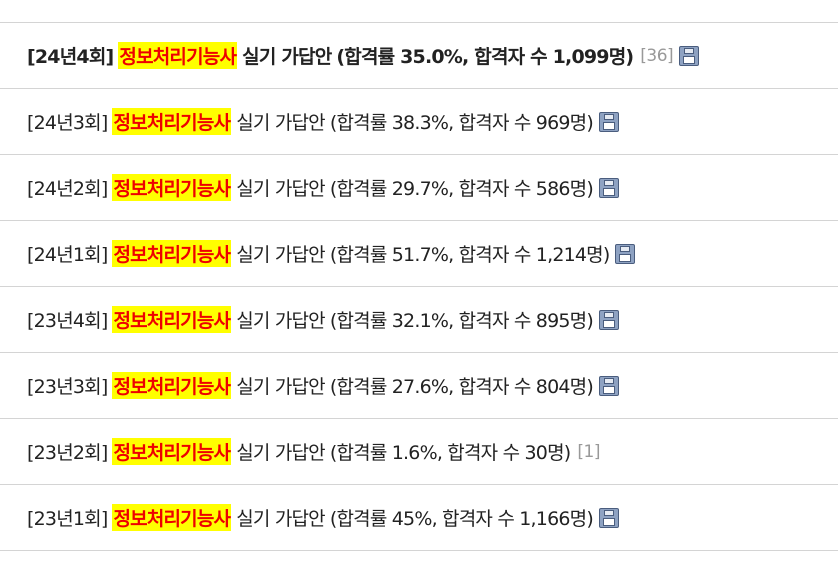 The image size is (838, 576). Describe the element at coordinates (67, 453) in the screenshot. I see `post-round: [23년2회]` at that location.